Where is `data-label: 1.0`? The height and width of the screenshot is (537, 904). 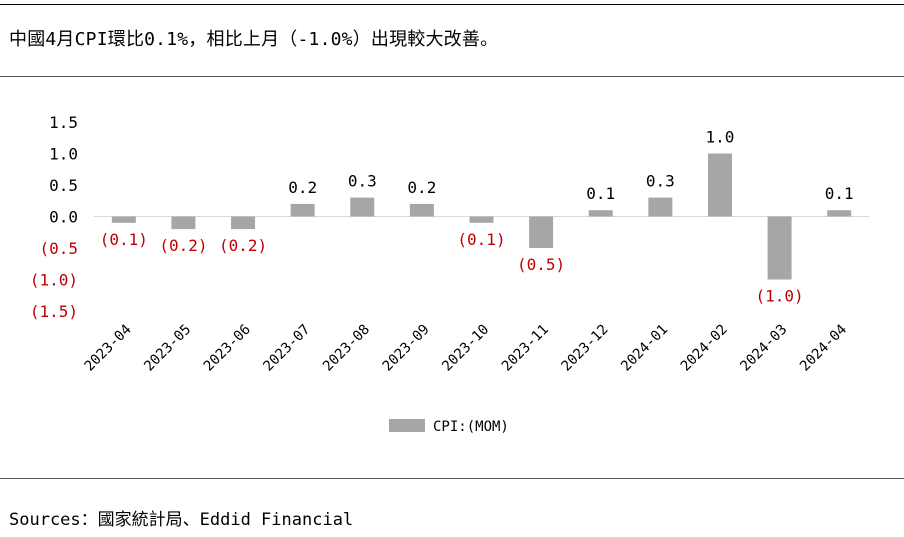
data-label: 1.0 is located at coordinates (720, 137).